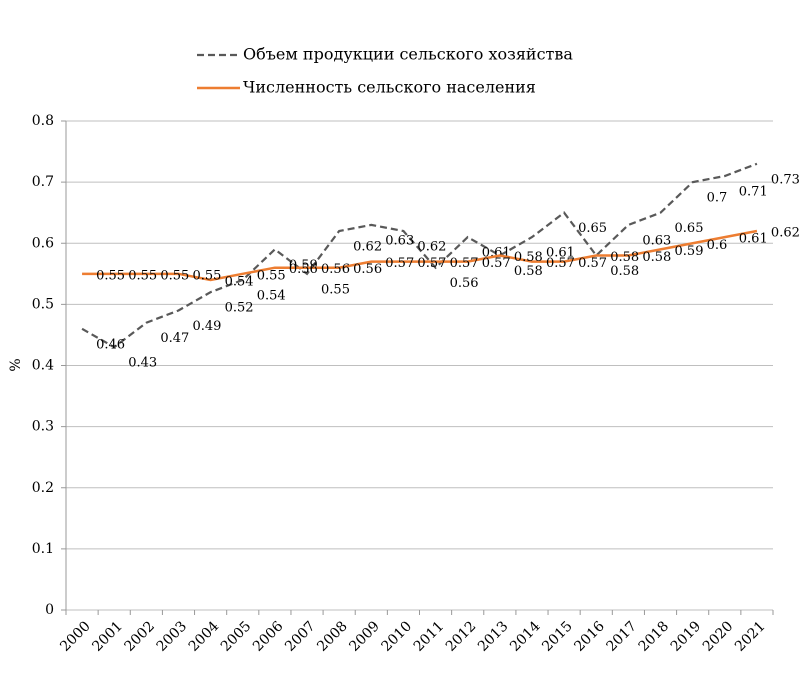  I want to click on x-tick-label: 2017, so click(622, 636).